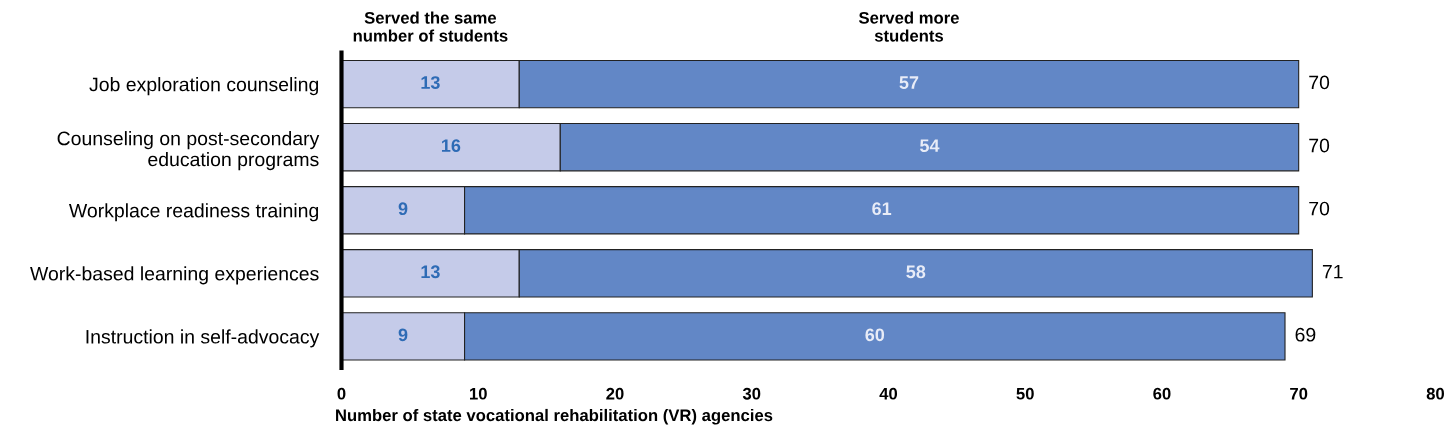  I want to click on x-tick-label: 20, so click(615, 393).